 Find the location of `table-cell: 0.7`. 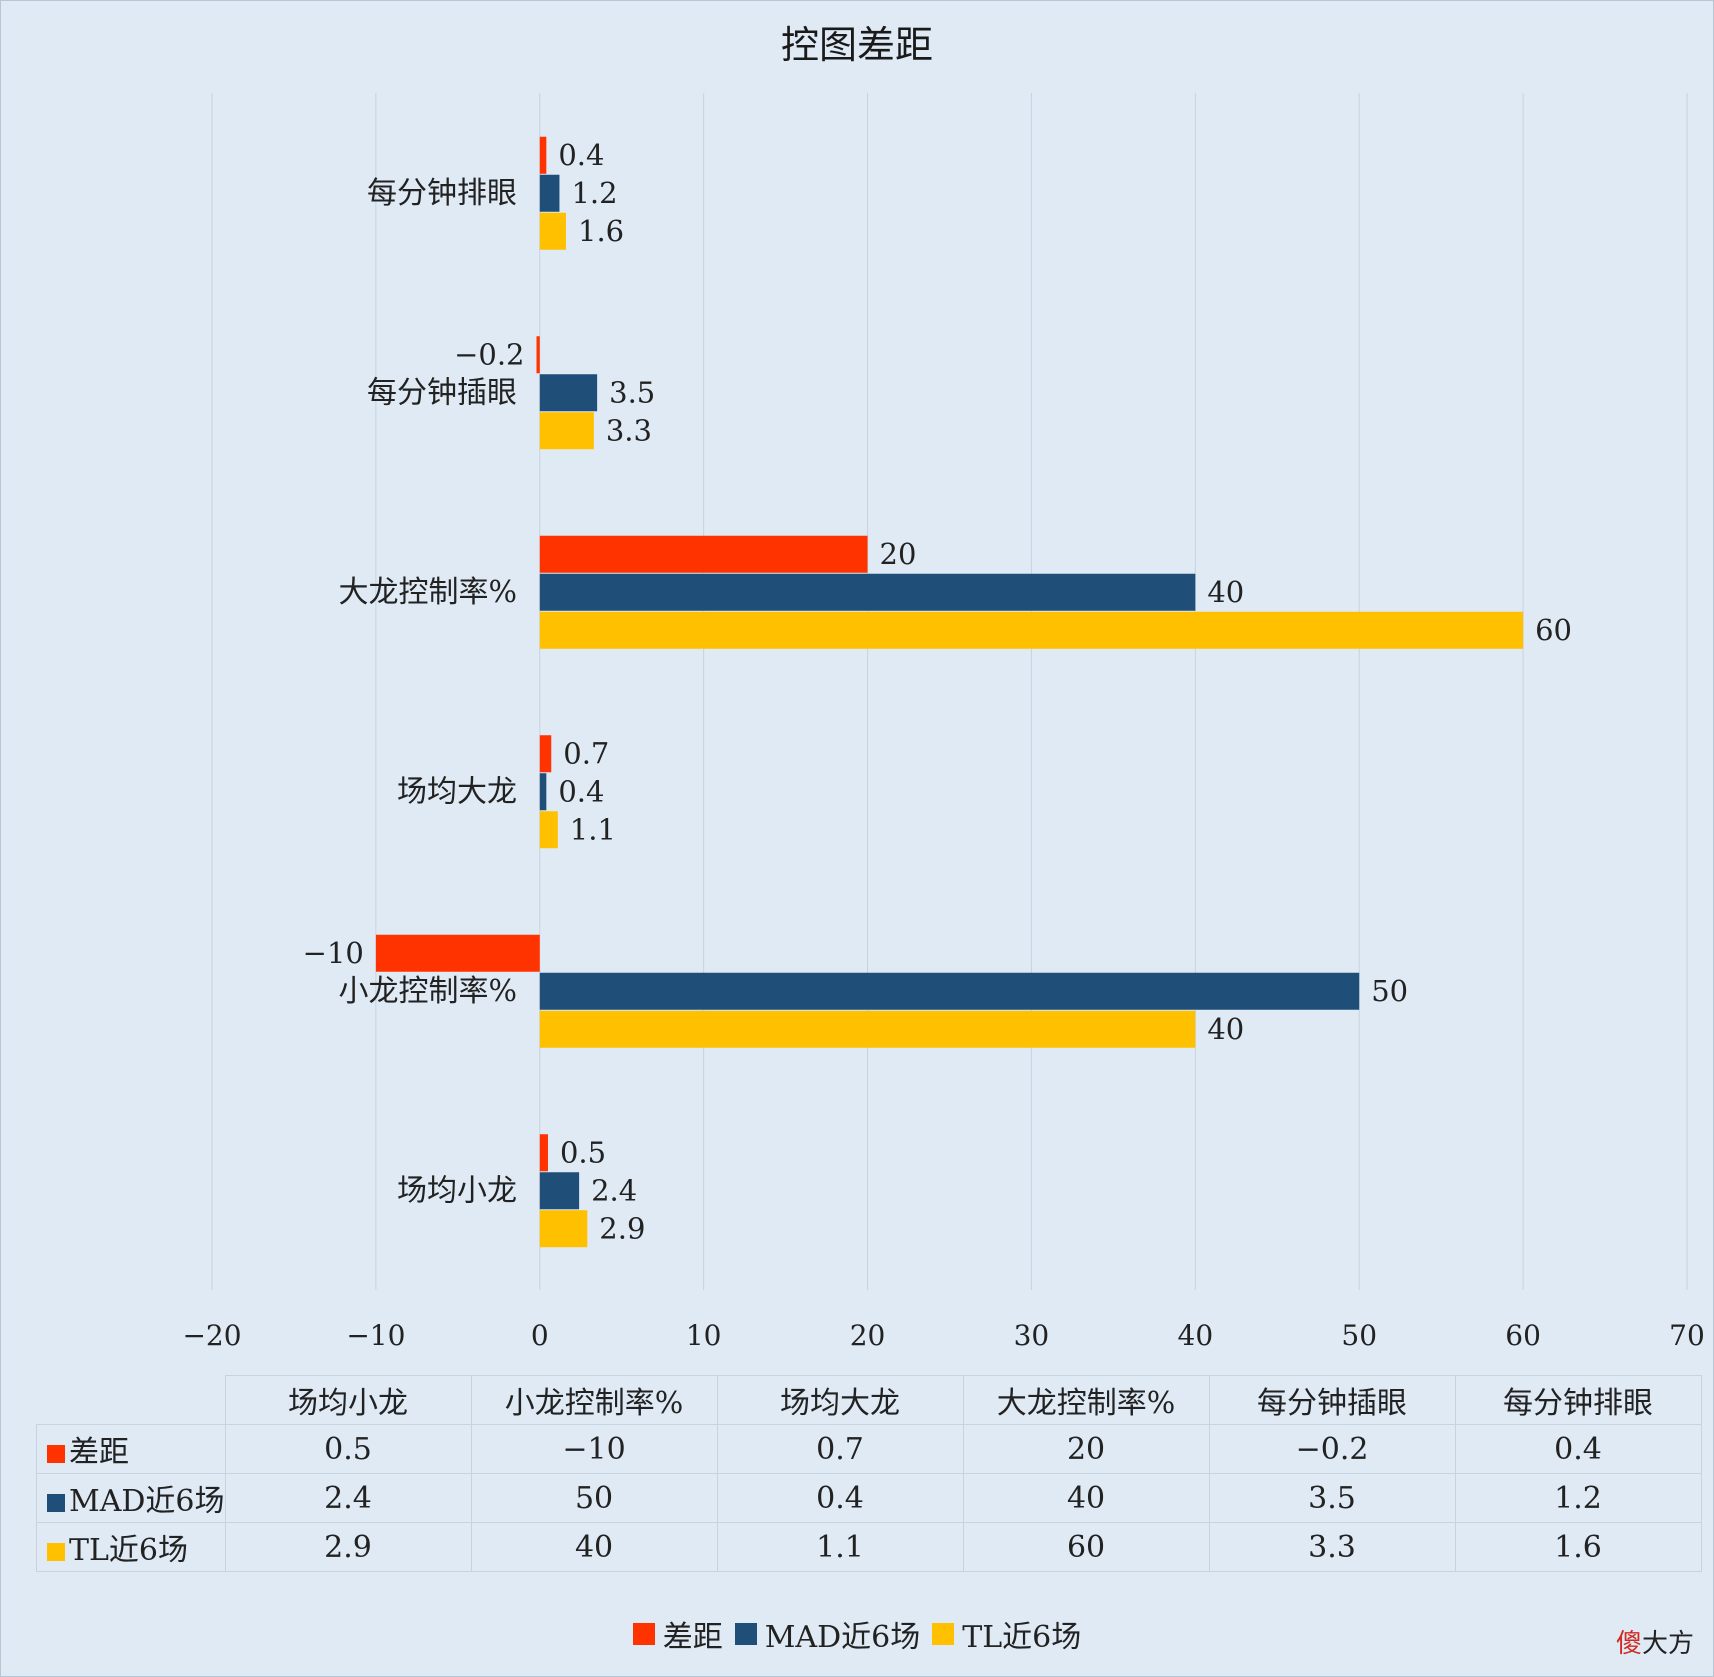

table-cell: 0.7 is located at coordinates (840, 1449).